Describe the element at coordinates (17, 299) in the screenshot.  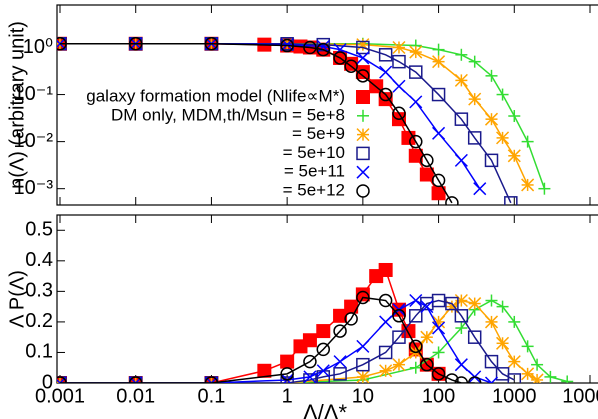
I see `y-axis-label: Λ P(Λ)` at that location.